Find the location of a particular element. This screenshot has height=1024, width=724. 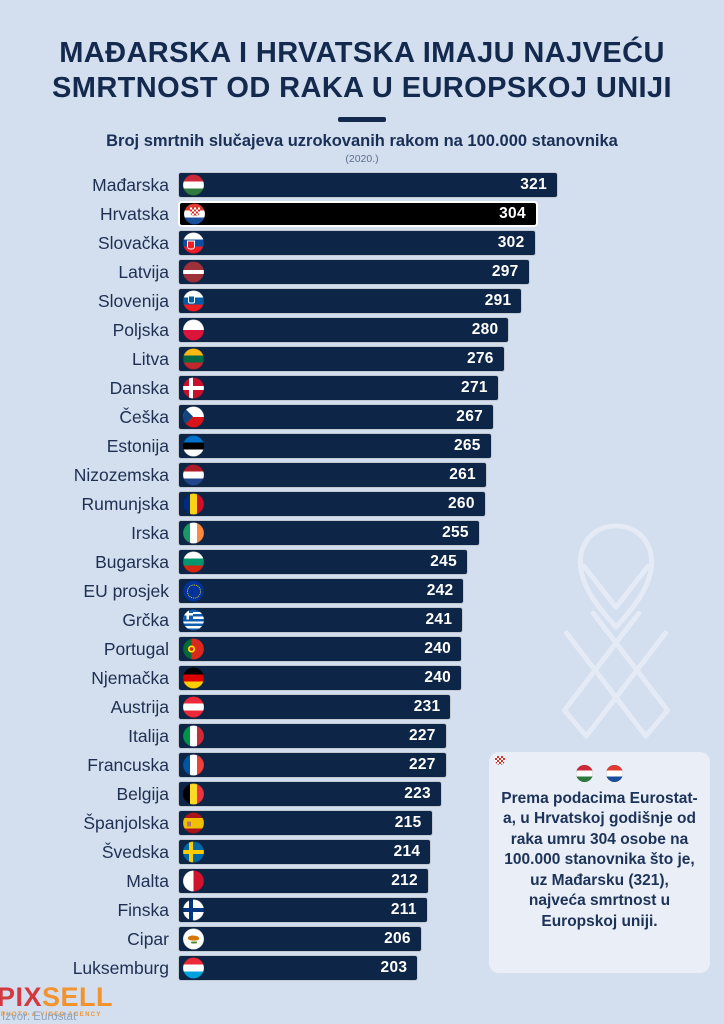

value-bar: 265 is located at coordinates (335, 446).